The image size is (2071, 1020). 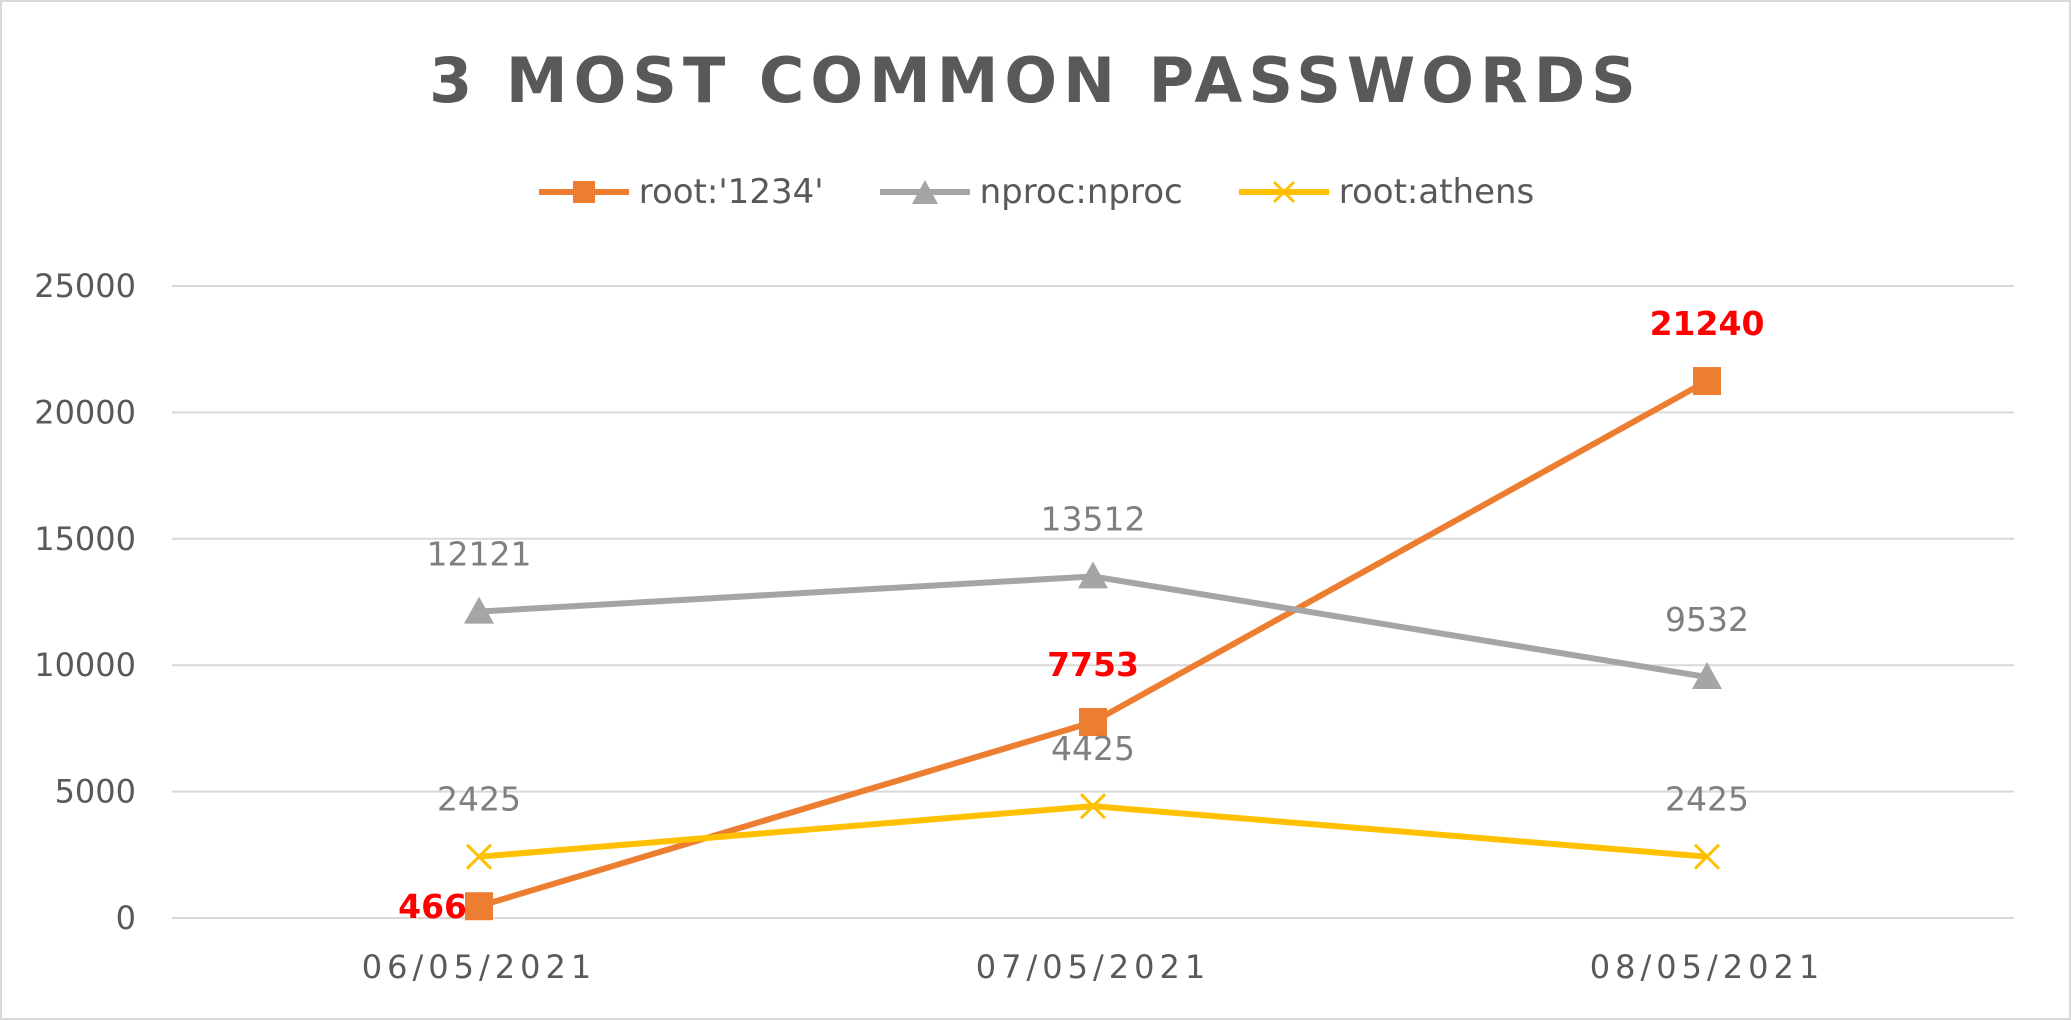 I want to click on y-tick-label: 10000, so click(x=85, y=665).